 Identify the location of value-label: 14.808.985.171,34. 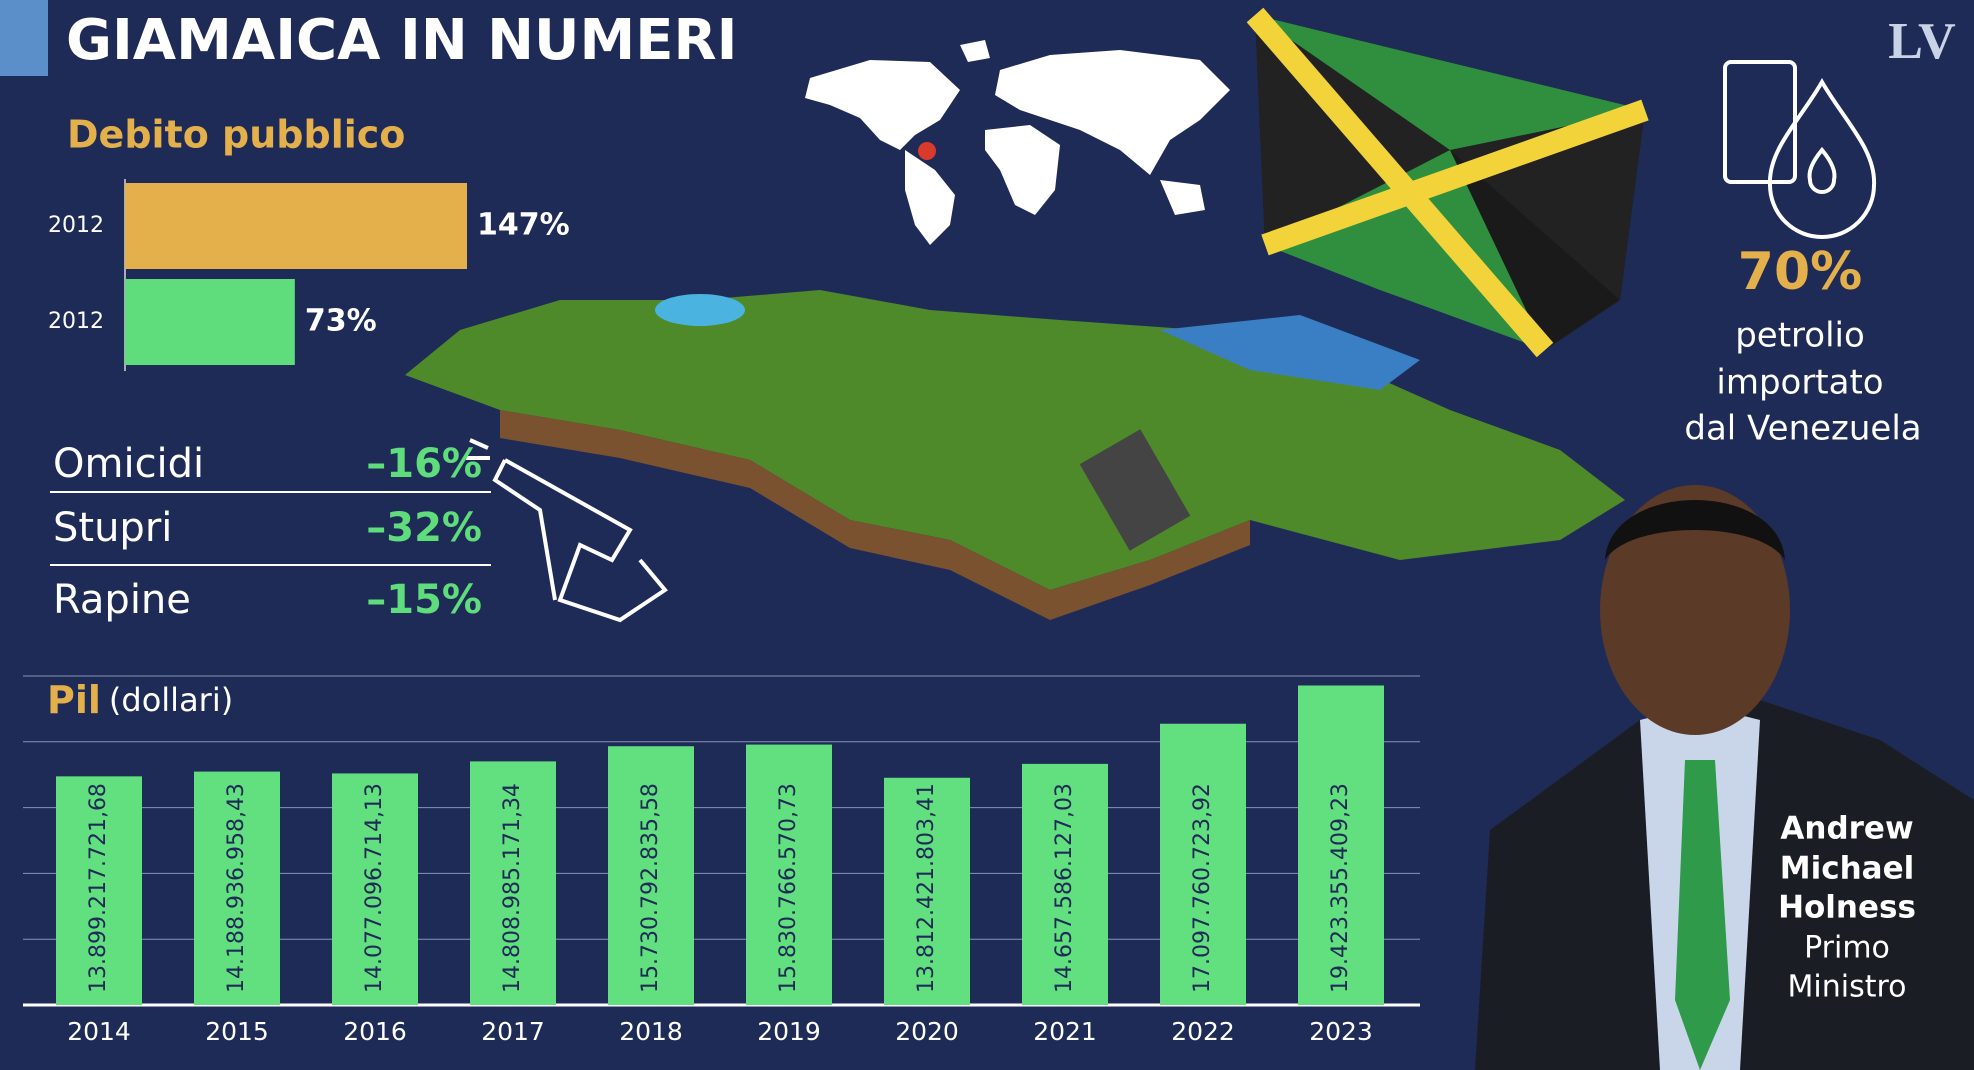
(512, 888).